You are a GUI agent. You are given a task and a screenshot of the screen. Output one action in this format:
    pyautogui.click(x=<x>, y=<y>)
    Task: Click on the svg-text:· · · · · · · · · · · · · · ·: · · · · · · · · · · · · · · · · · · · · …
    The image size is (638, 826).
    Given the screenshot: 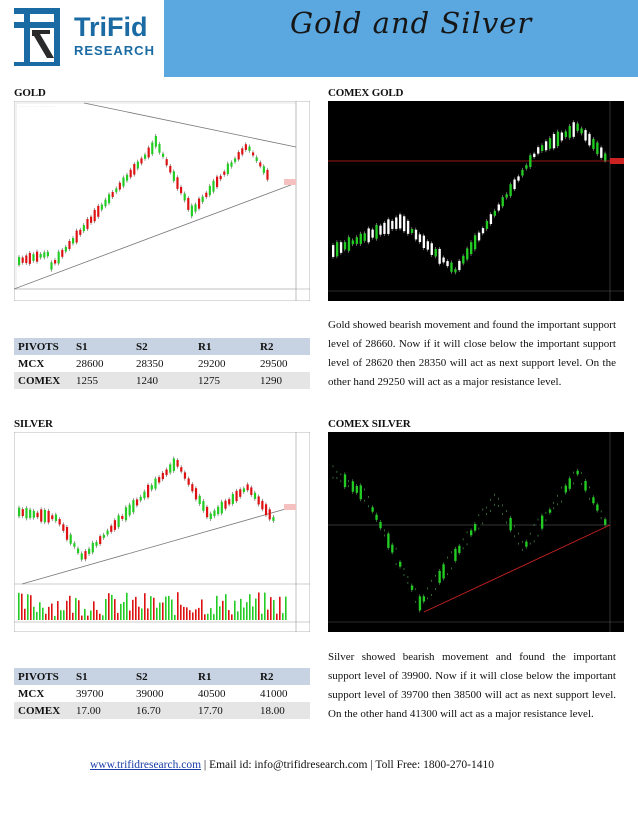 What is the action you would take?
    pyautogui.click(x=37, y=106)
    